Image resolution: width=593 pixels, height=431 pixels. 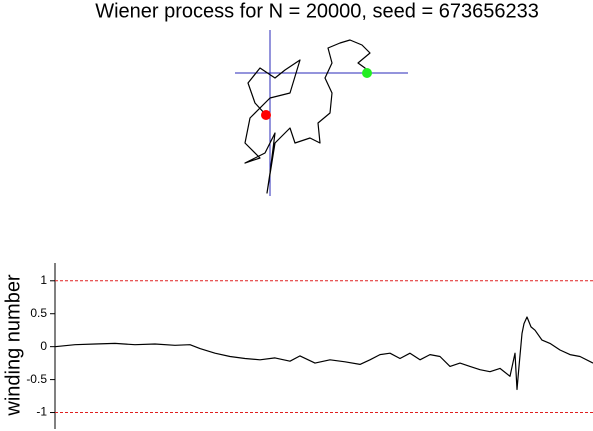 What do you see at coordinates (36, 379) in the screenshot?
I see `y-tick-label: -0.5` at bounding box center [36, 379].